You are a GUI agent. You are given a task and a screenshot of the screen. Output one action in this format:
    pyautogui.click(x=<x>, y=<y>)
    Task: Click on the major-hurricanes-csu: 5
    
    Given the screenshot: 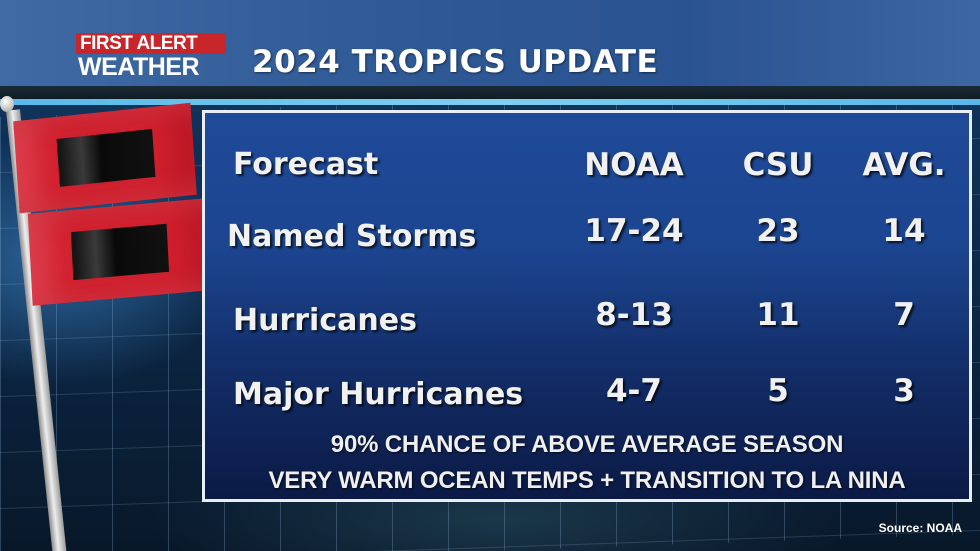 What is the action you would take?
    pyautogui.click(x=778, y=391)
    